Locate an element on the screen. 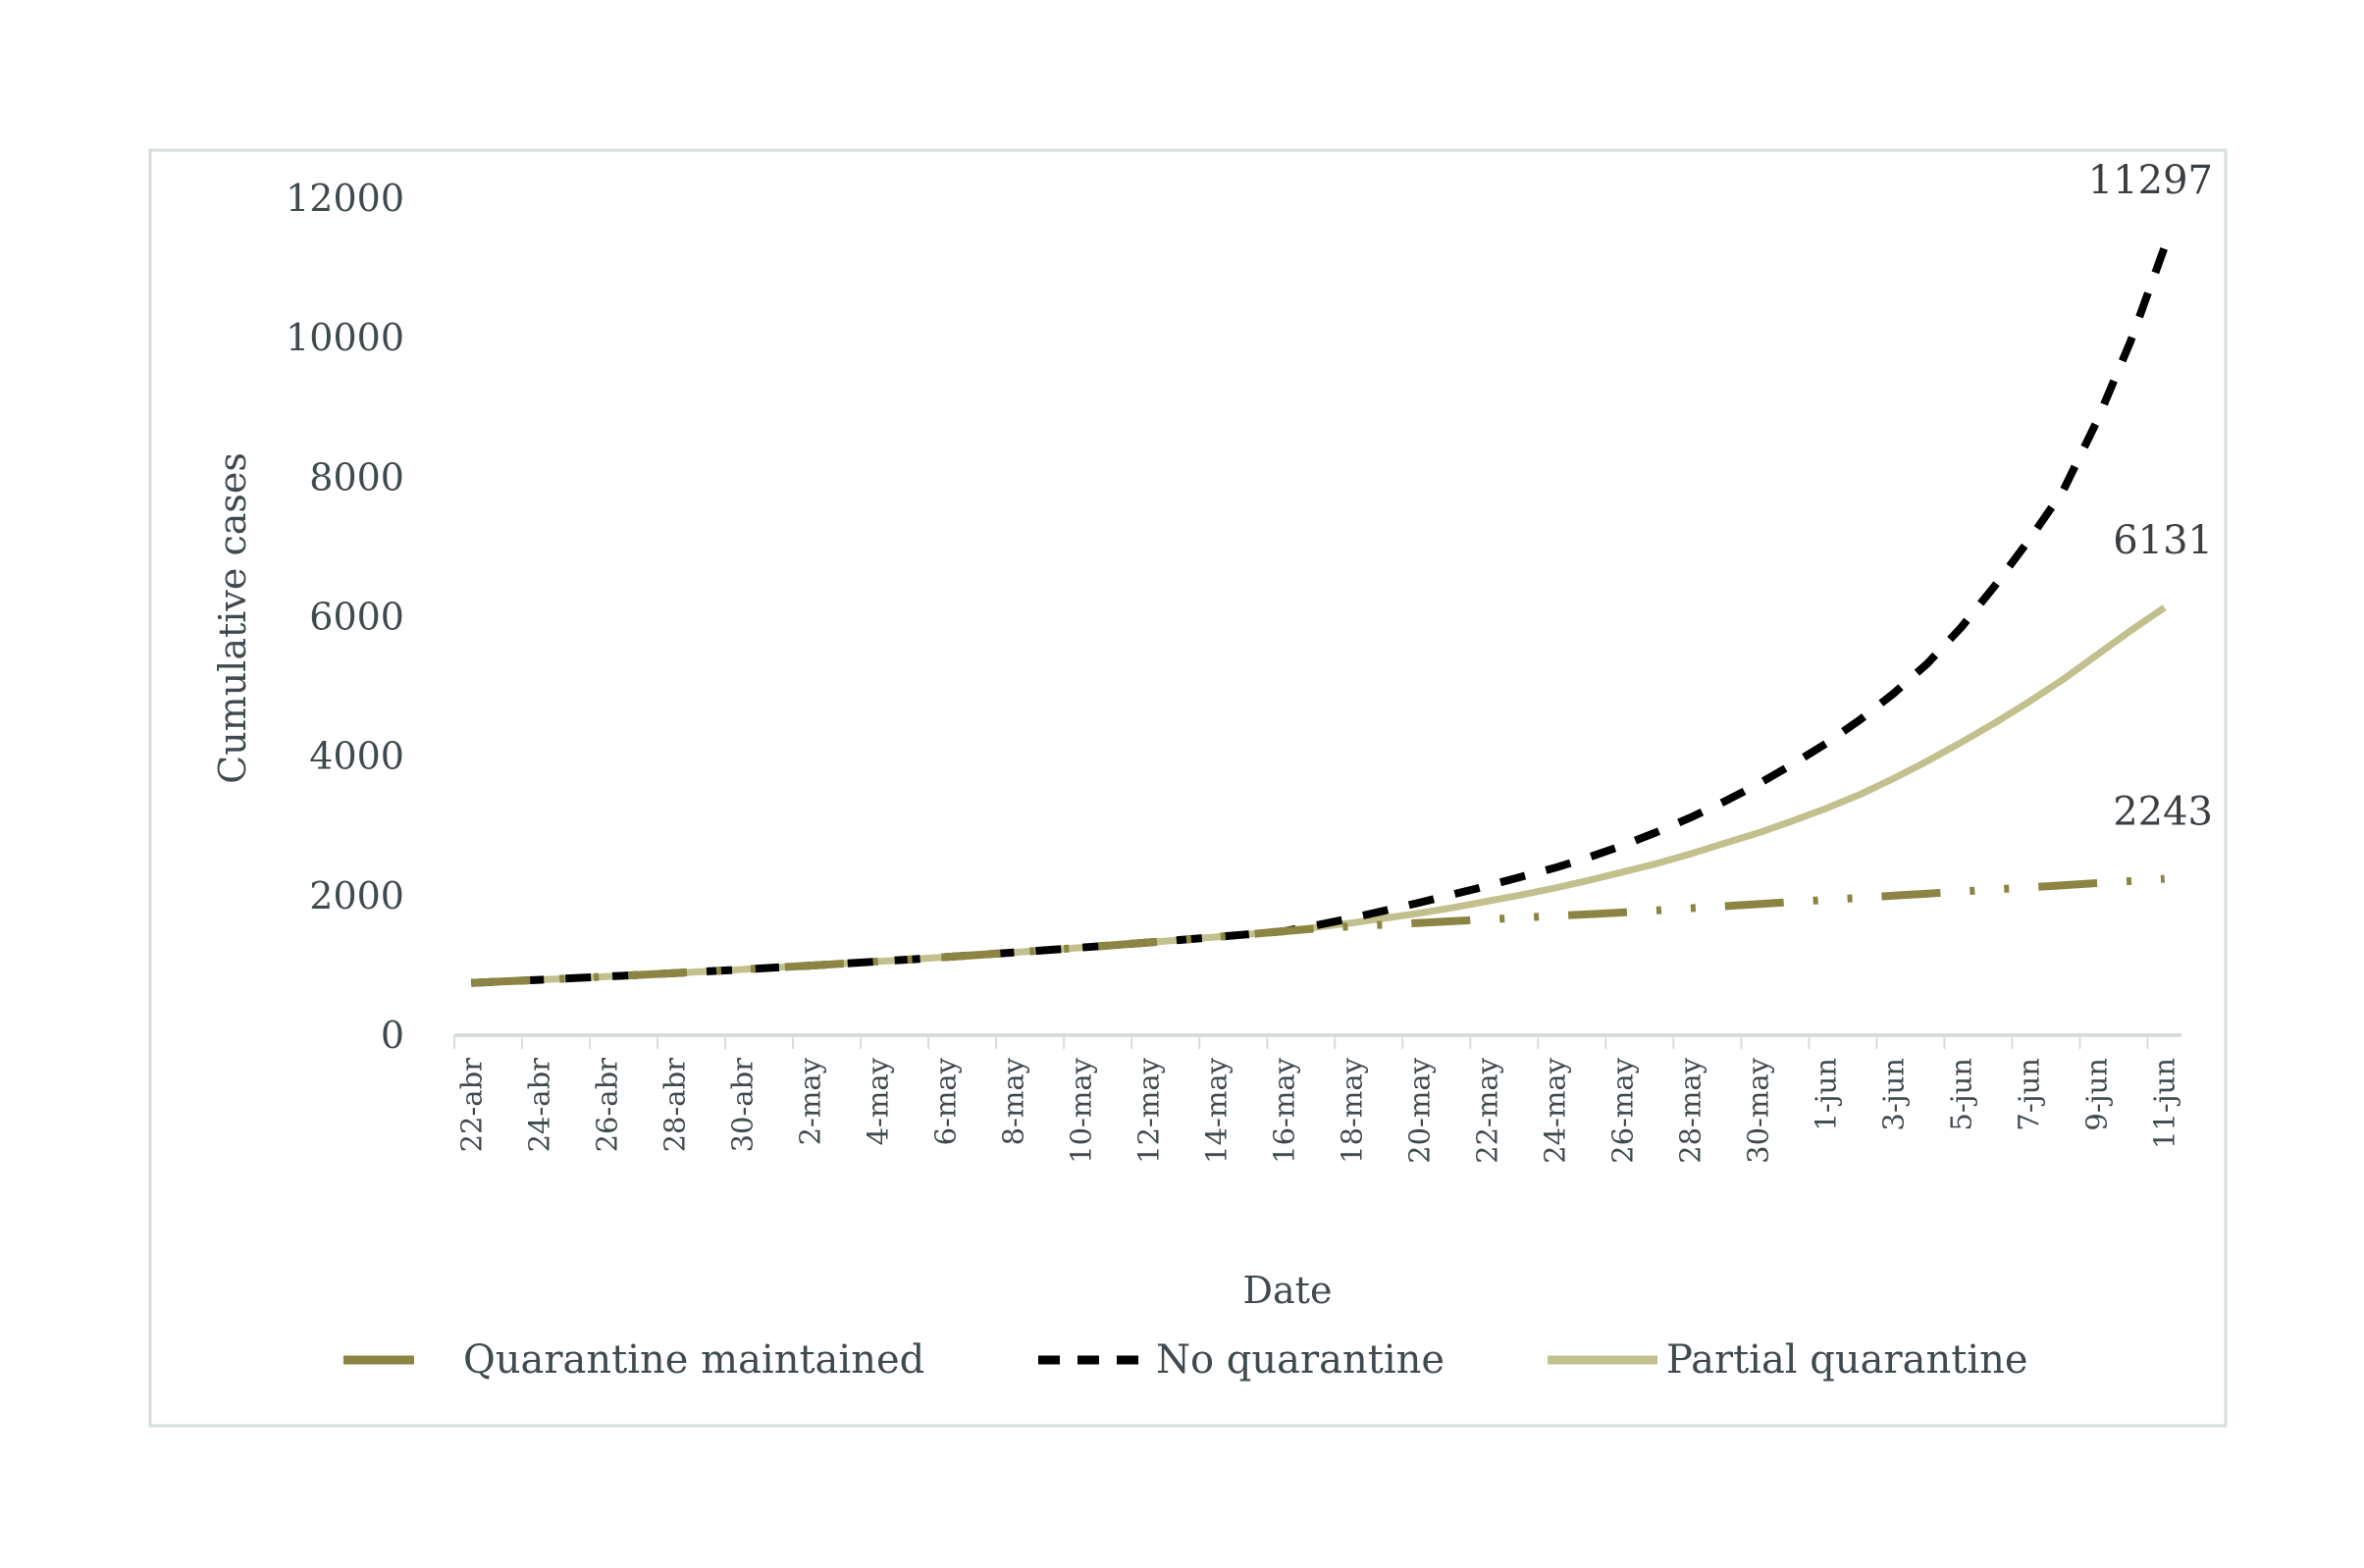  x-tick-label: 7-jun is located at coordinates (2029, 1094).